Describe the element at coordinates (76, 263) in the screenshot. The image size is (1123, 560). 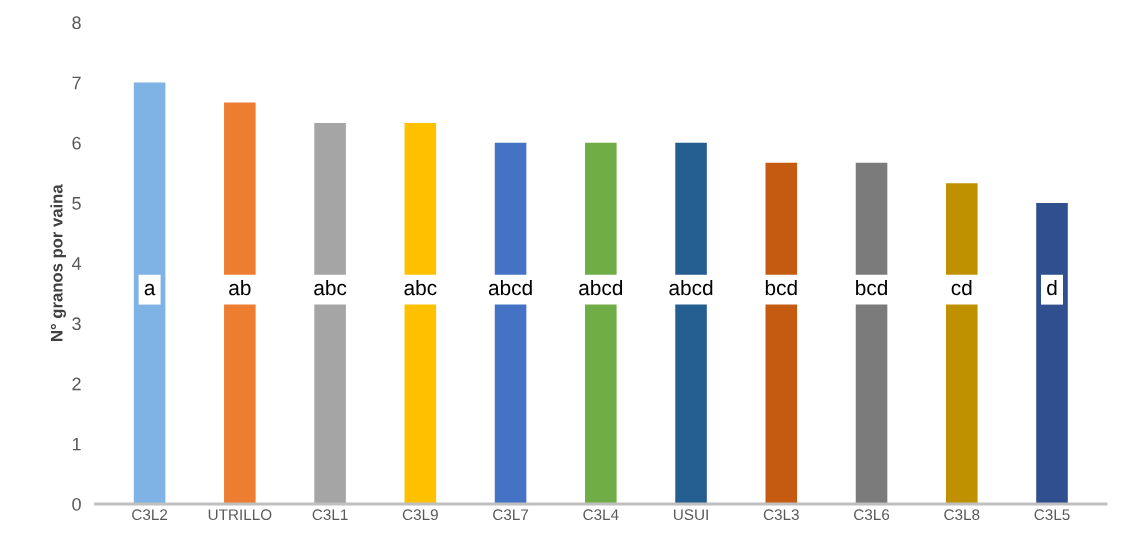
I see `y-tick-label: 4` at that location.